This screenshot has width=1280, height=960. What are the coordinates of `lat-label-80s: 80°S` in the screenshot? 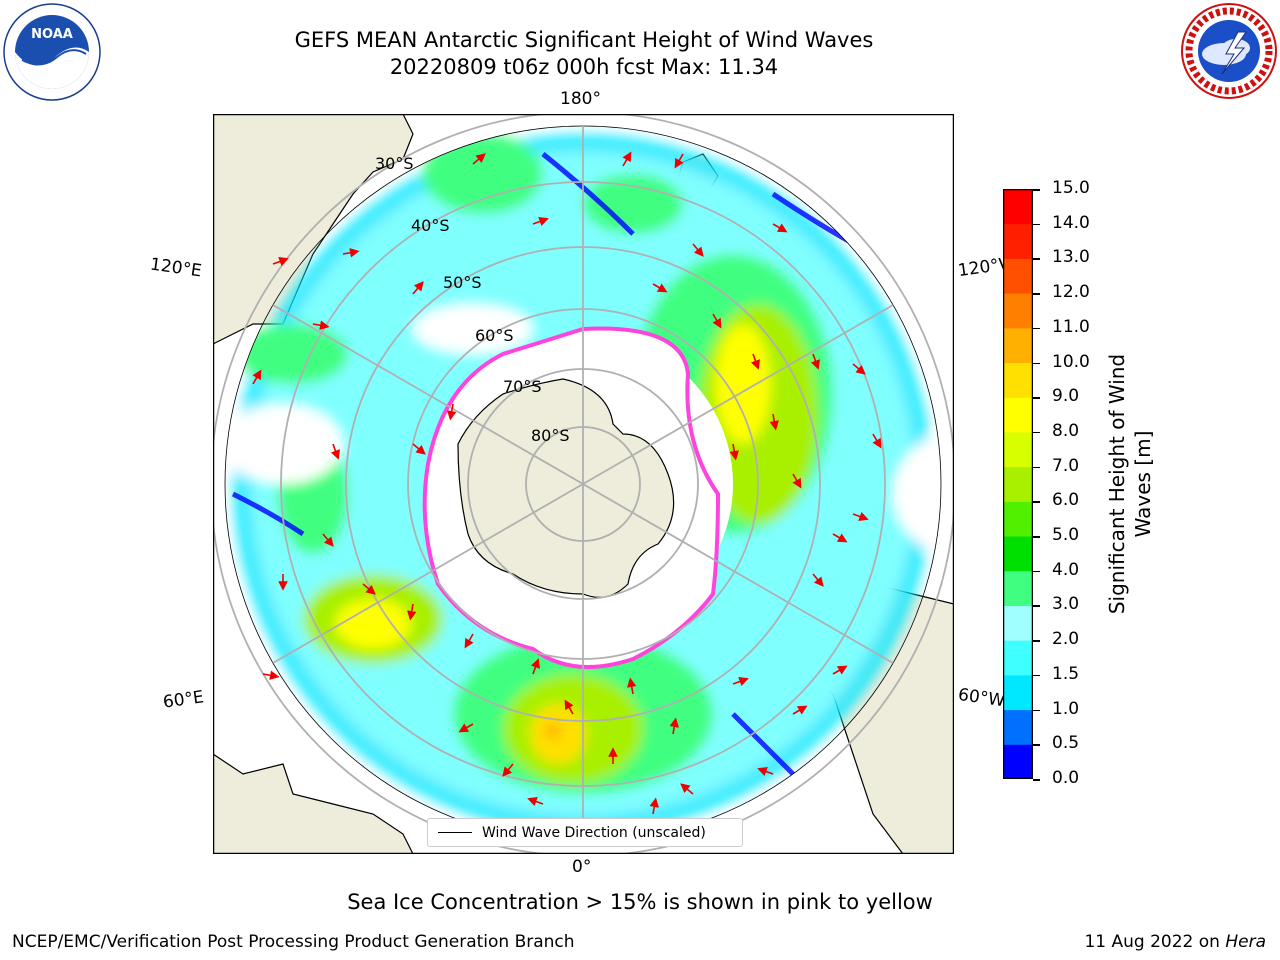 It's located at (550, 435).